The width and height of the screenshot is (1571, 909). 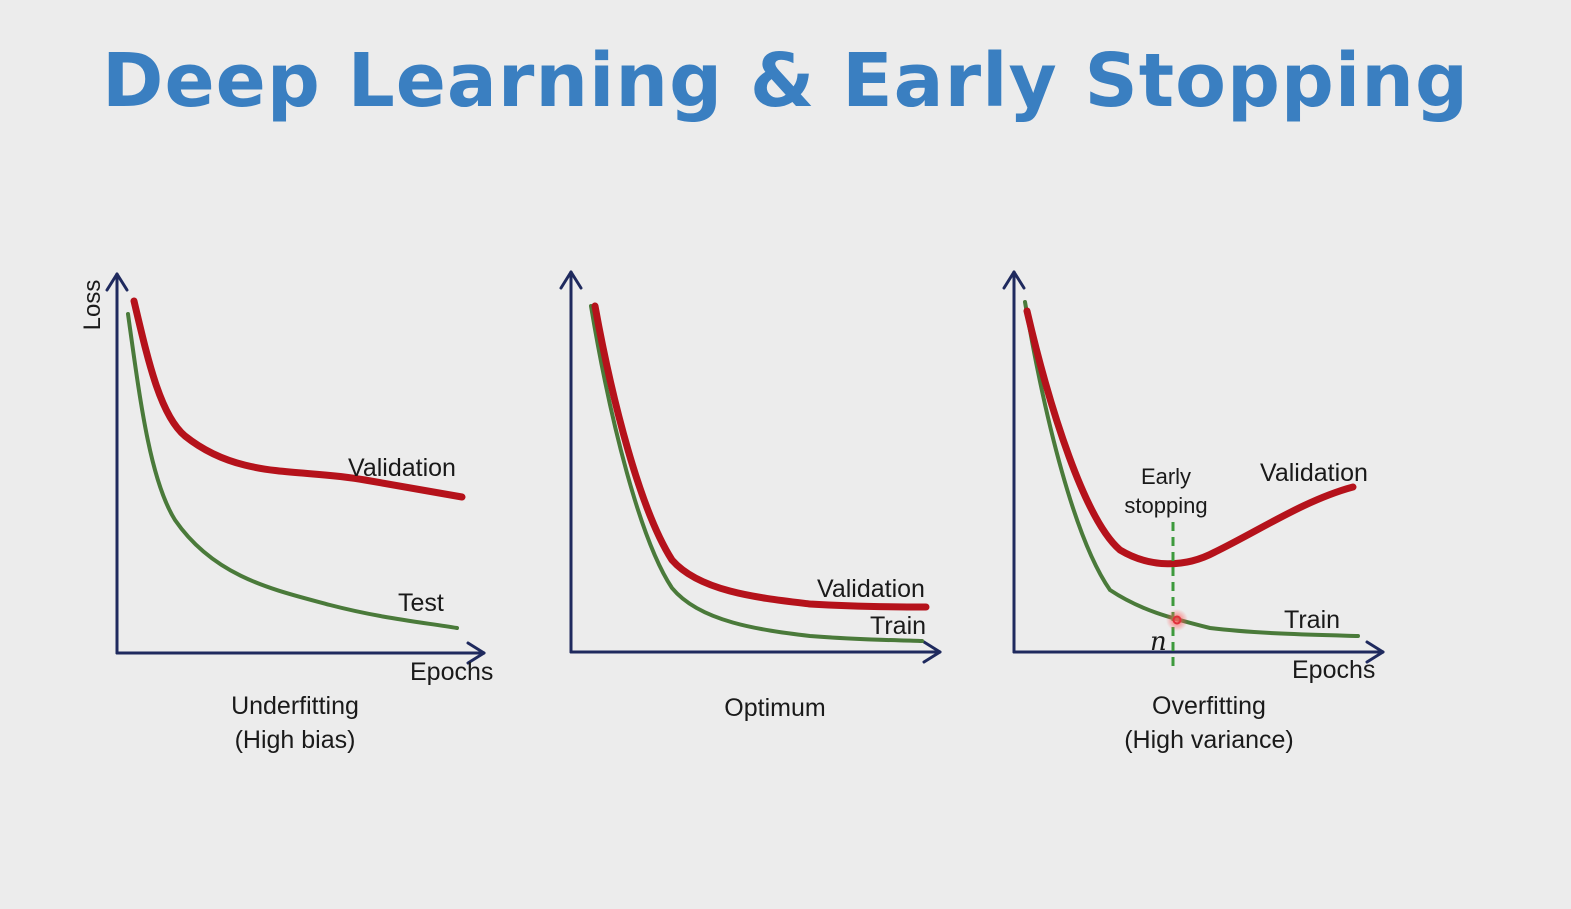 I want to click on test-label: Test, so click(x=421, y=603).